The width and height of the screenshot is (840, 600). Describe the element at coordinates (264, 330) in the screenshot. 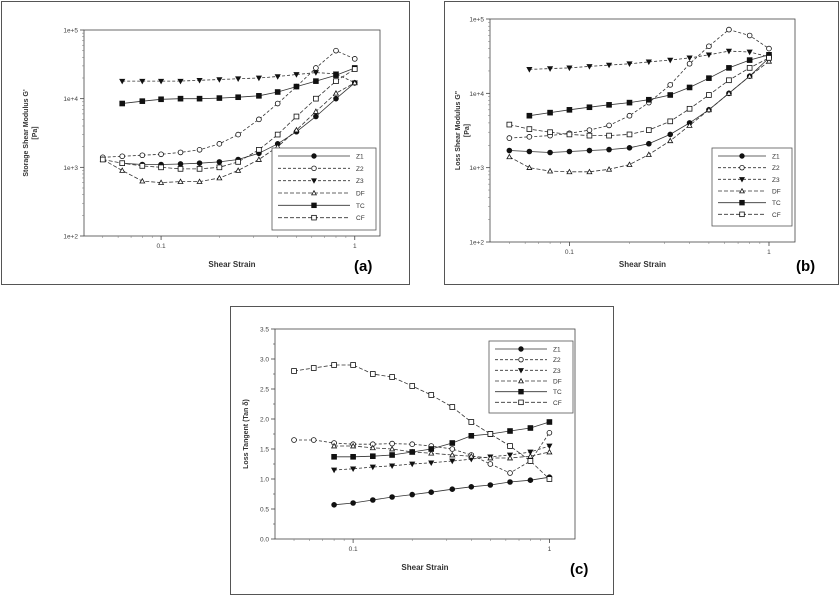

I see `chart-c-ytick-label: 3.5` at that location.